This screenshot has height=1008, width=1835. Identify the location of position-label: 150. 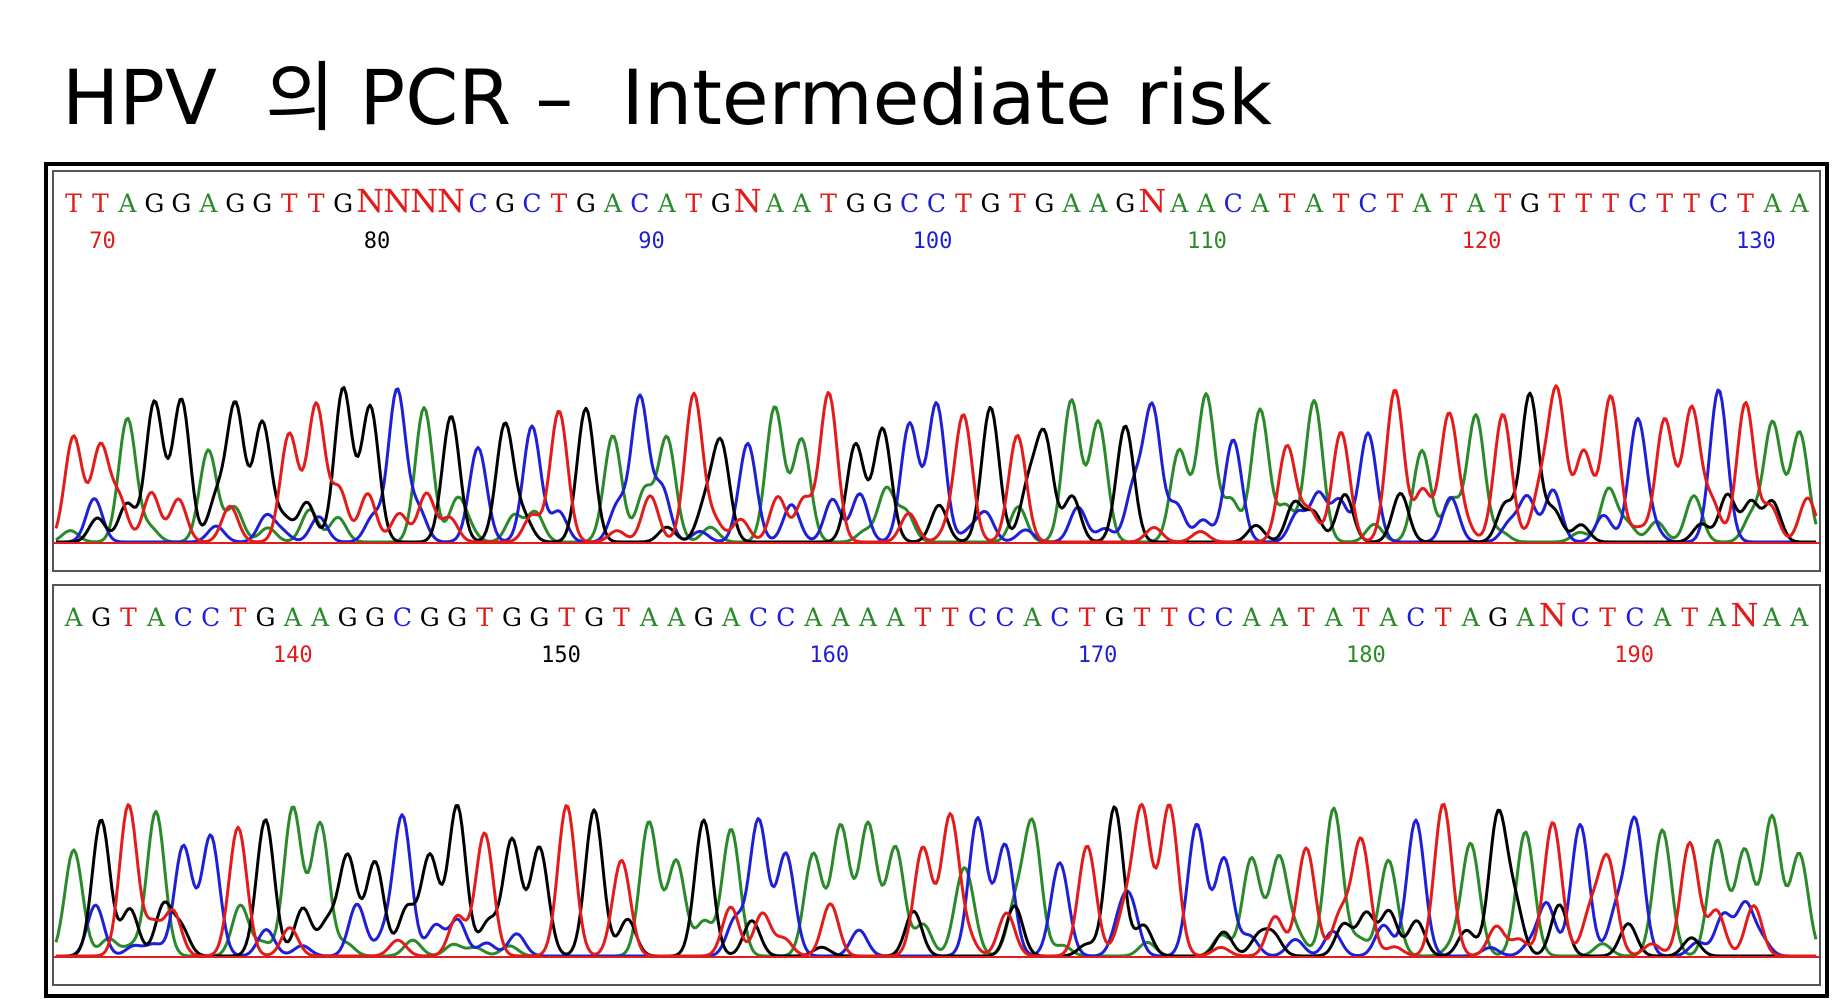
(561, 655).